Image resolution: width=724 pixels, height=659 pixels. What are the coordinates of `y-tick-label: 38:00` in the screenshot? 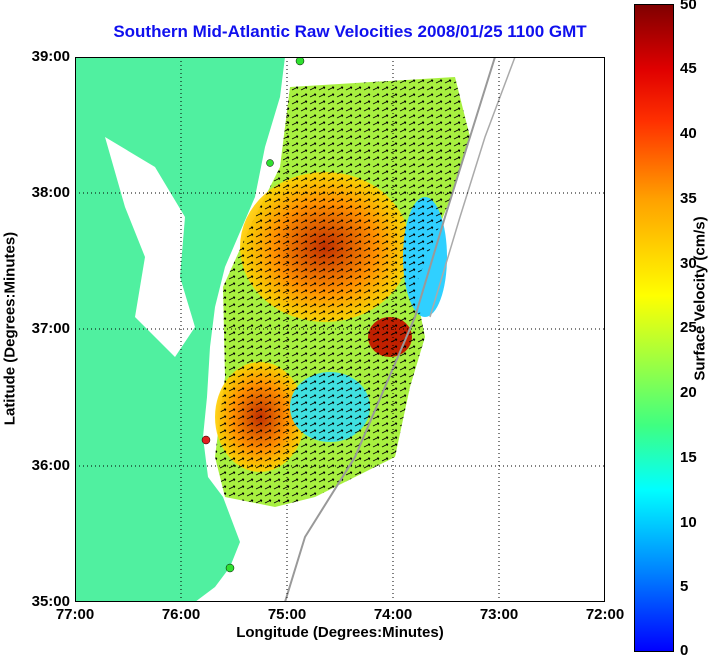 It's located at (50, 192).